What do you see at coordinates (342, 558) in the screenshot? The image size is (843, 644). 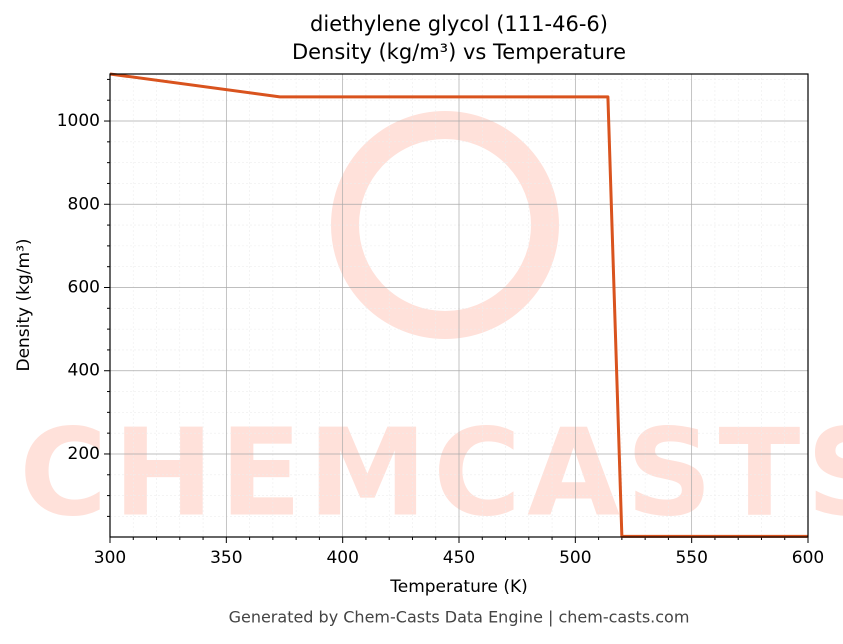 I see `x-tick-label: 400` at bounding box center [342, 558].